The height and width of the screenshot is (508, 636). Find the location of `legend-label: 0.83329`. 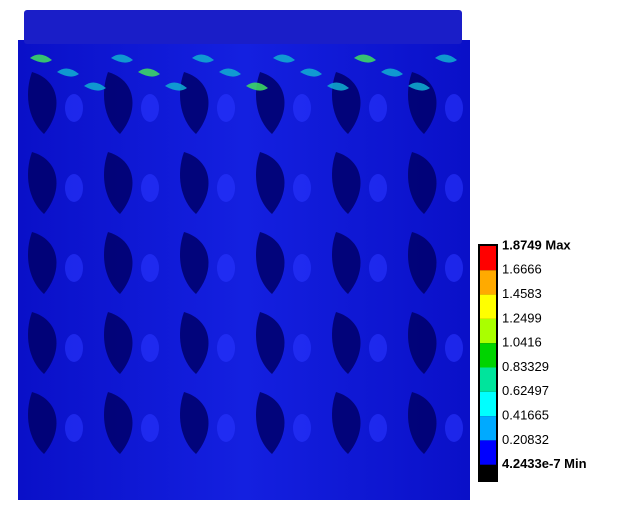

legend-label: 0.83329 is located at coordinates (525, 366).